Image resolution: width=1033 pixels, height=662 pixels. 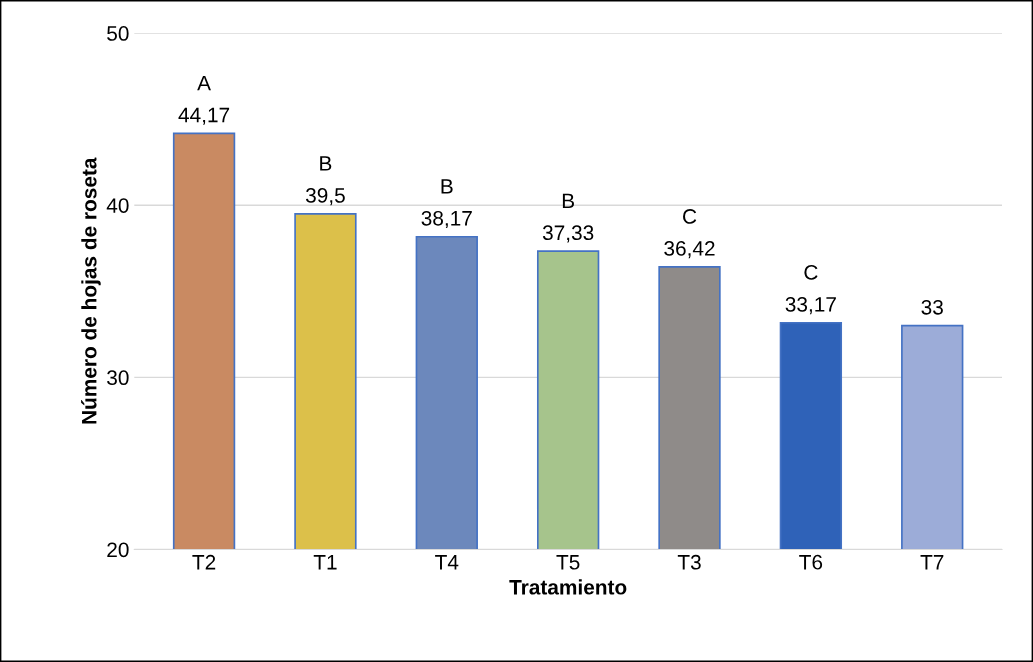 I want to click on x-tick-label: T2, so click(x=204, y=562).